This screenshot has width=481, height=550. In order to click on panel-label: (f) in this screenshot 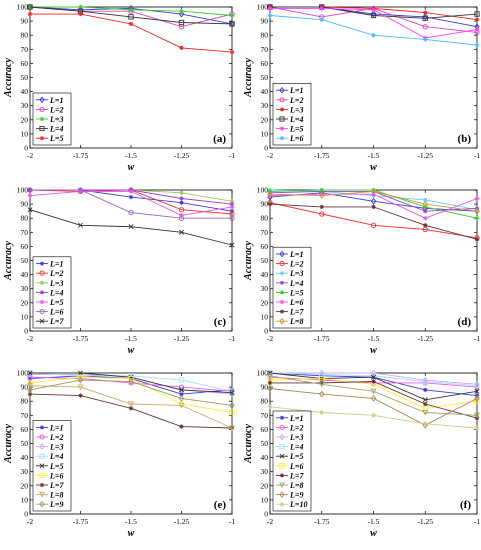, I will do `click(465, 505)`.